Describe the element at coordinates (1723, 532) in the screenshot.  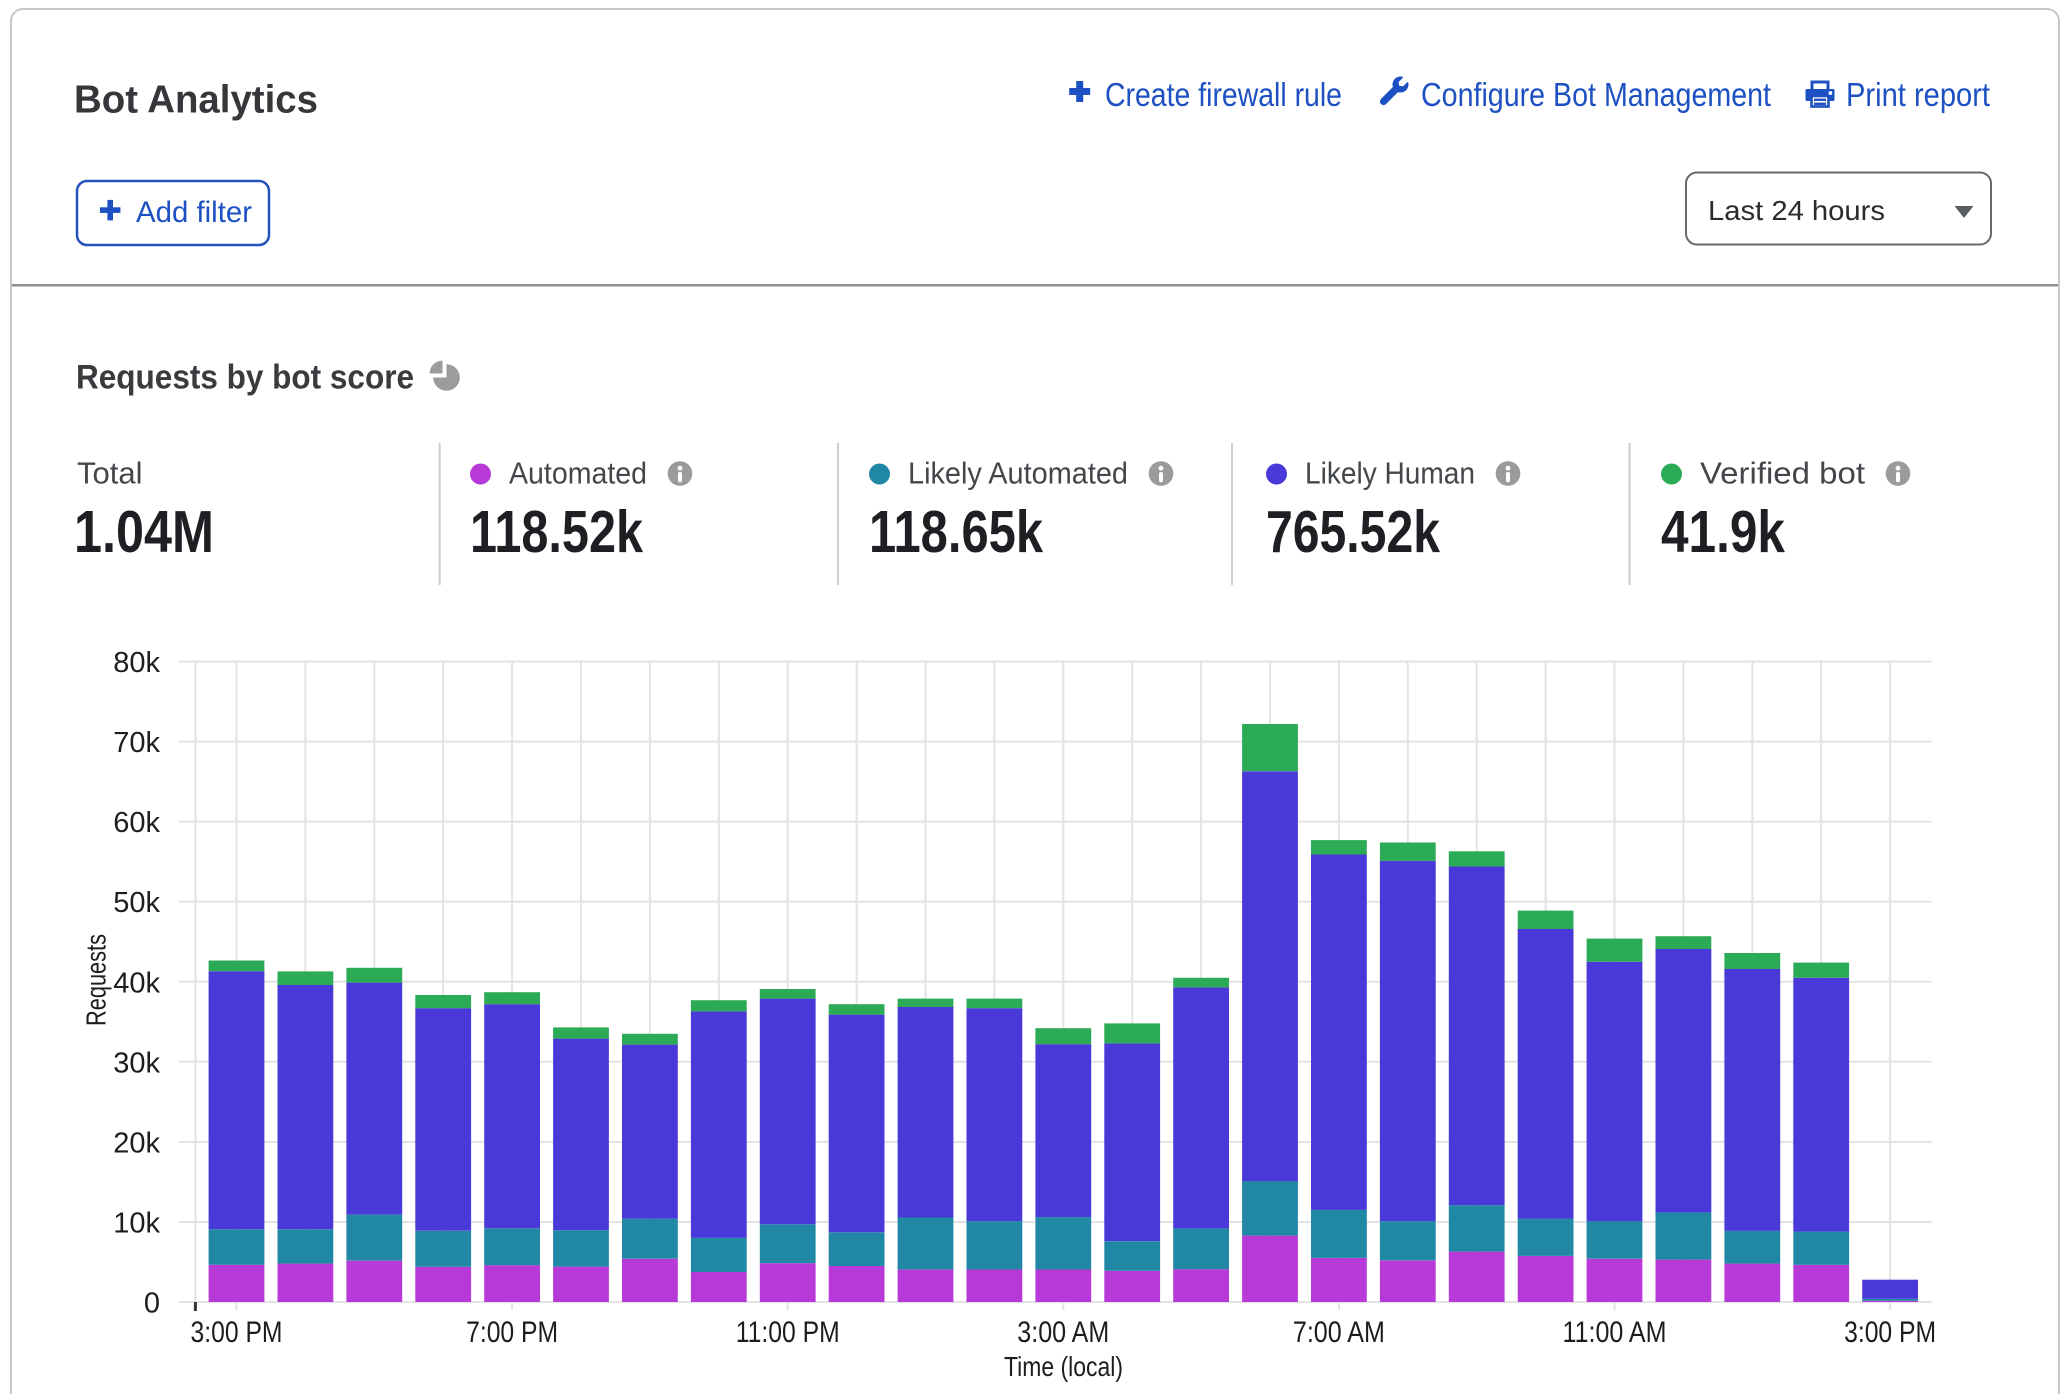
I see `svg-text: 41.9k` at that location.